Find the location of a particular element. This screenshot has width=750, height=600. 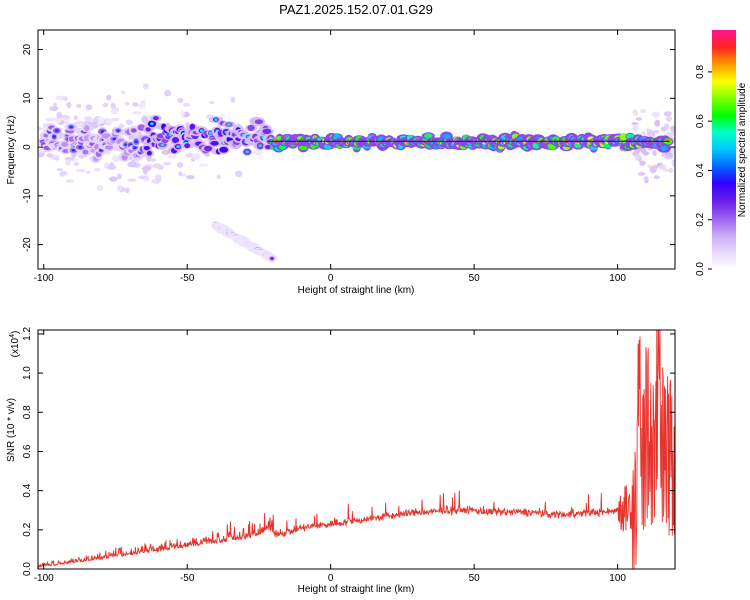

spectrogram-x-tick-label: -100 is located at coordinates (44, 278).